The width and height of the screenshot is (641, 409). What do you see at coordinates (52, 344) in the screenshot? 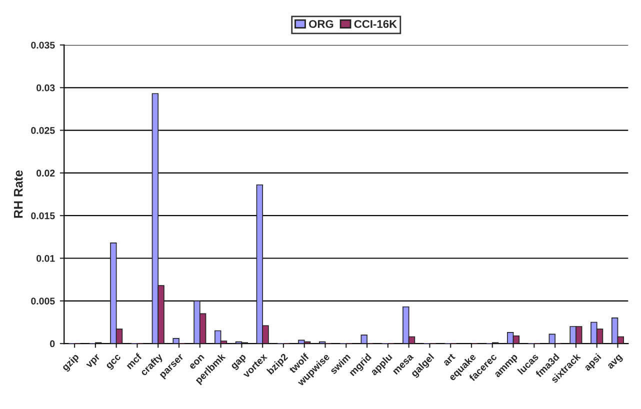
I see `y-tick-label: 0` at bounding box center [52, 344].